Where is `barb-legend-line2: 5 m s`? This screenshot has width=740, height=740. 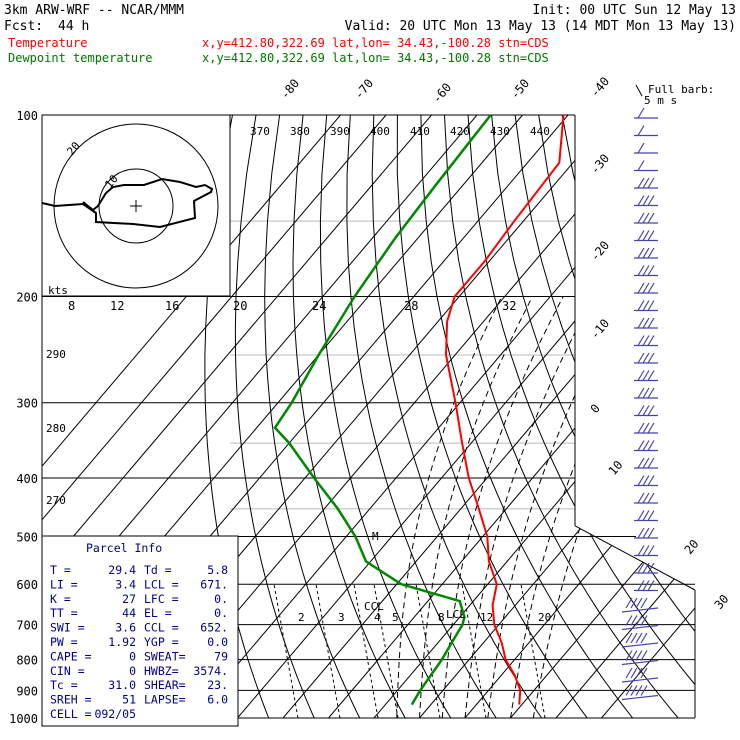 barb-legend-line2: 5 m s is located at coordinates (660, 100).